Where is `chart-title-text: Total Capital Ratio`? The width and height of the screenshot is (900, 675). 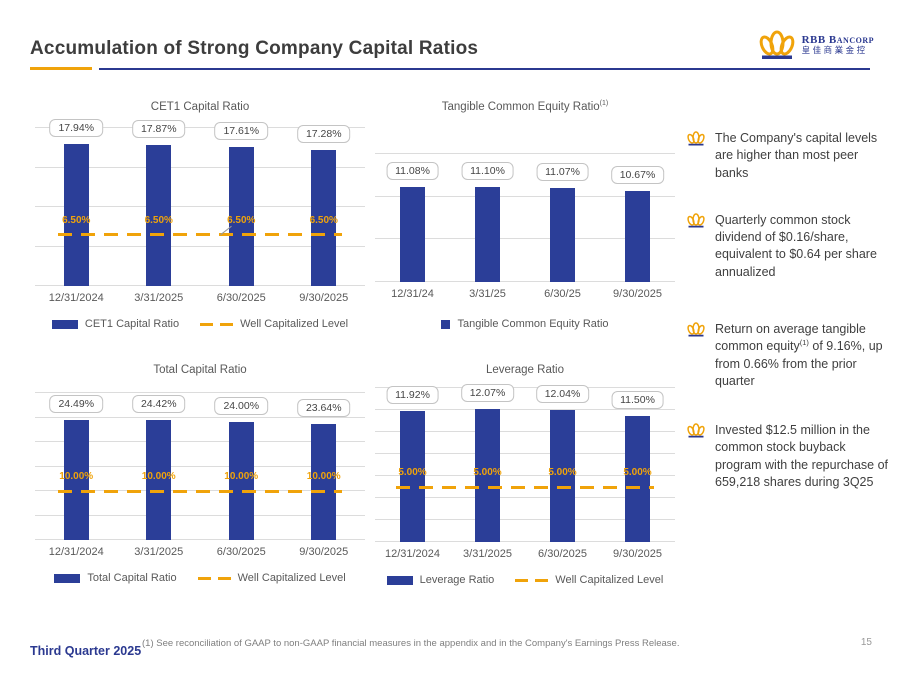 chart-title-text: Total Capital Ratio is located at coordinates (200, 369).